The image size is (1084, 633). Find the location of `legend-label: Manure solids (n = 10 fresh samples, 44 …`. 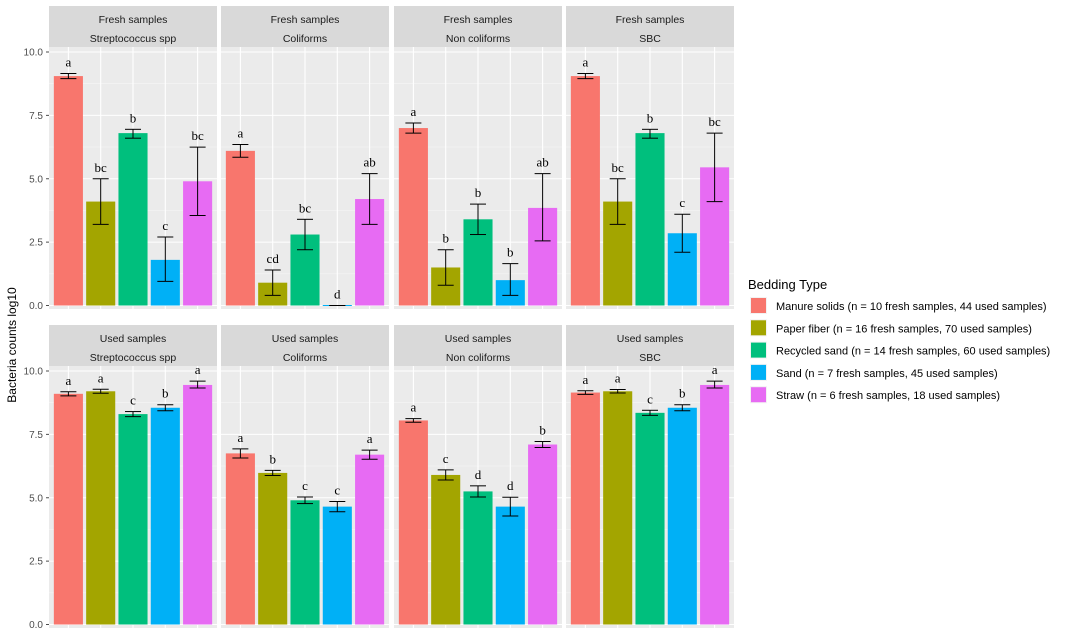

legend-label: Manure solids (n = 10 fresh samples, 44 … is located at coordinates (911, 307).